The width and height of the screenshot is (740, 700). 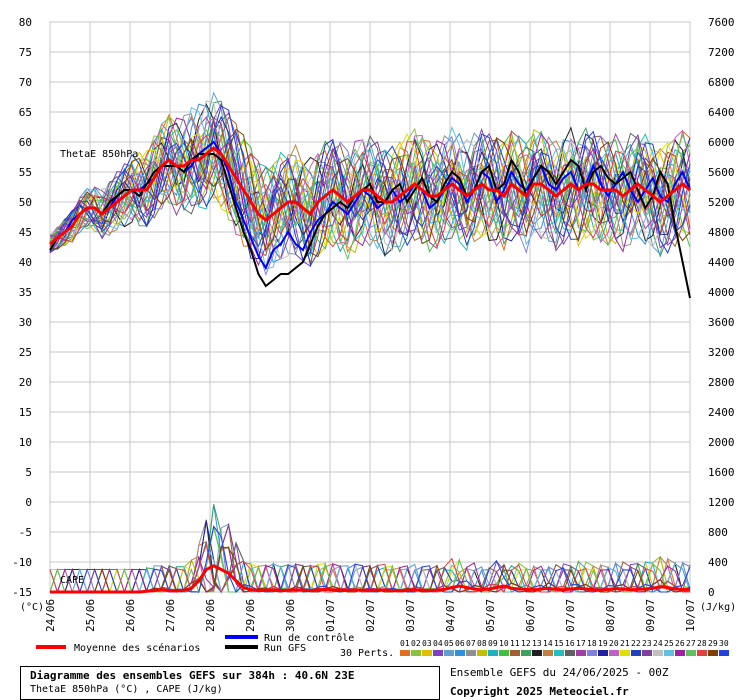 I want to click on panel-label-cape: CAPE, so click(x=72, y=580).